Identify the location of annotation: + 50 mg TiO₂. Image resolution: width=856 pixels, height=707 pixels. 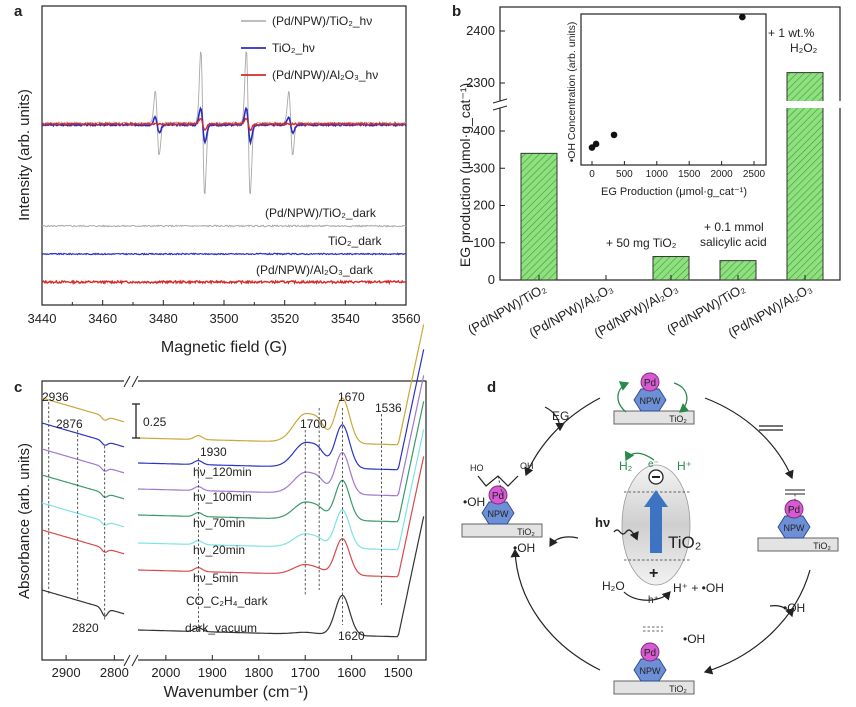
(641, 243).